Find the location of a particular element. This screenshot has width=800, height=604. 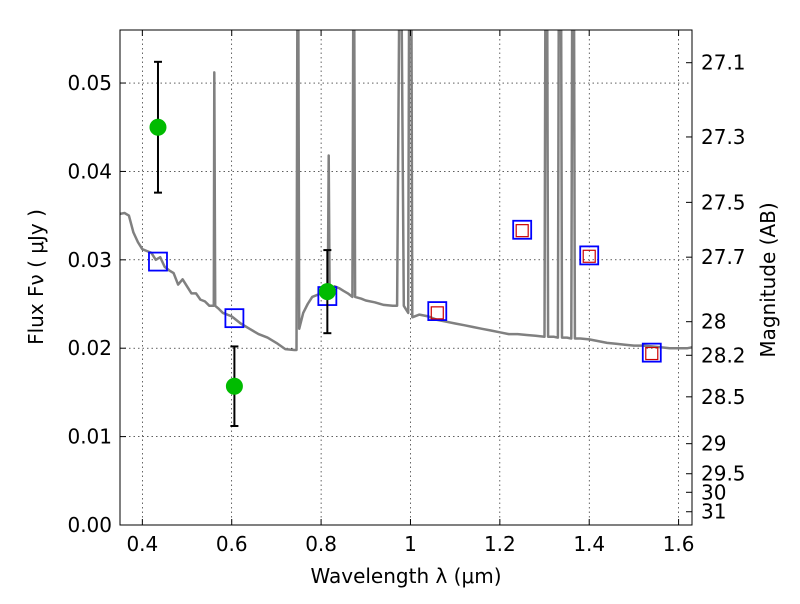

right-tick-label: 29 is located at coordinates (713, 444).